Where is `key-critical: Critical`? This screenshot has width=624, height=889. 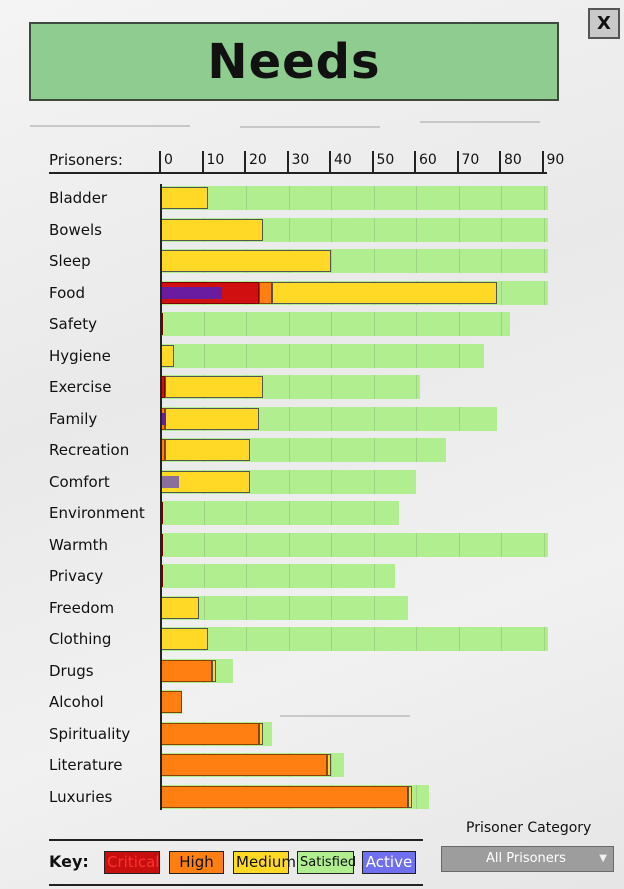
key-critical: Critical is located at coordinates (132, 862).